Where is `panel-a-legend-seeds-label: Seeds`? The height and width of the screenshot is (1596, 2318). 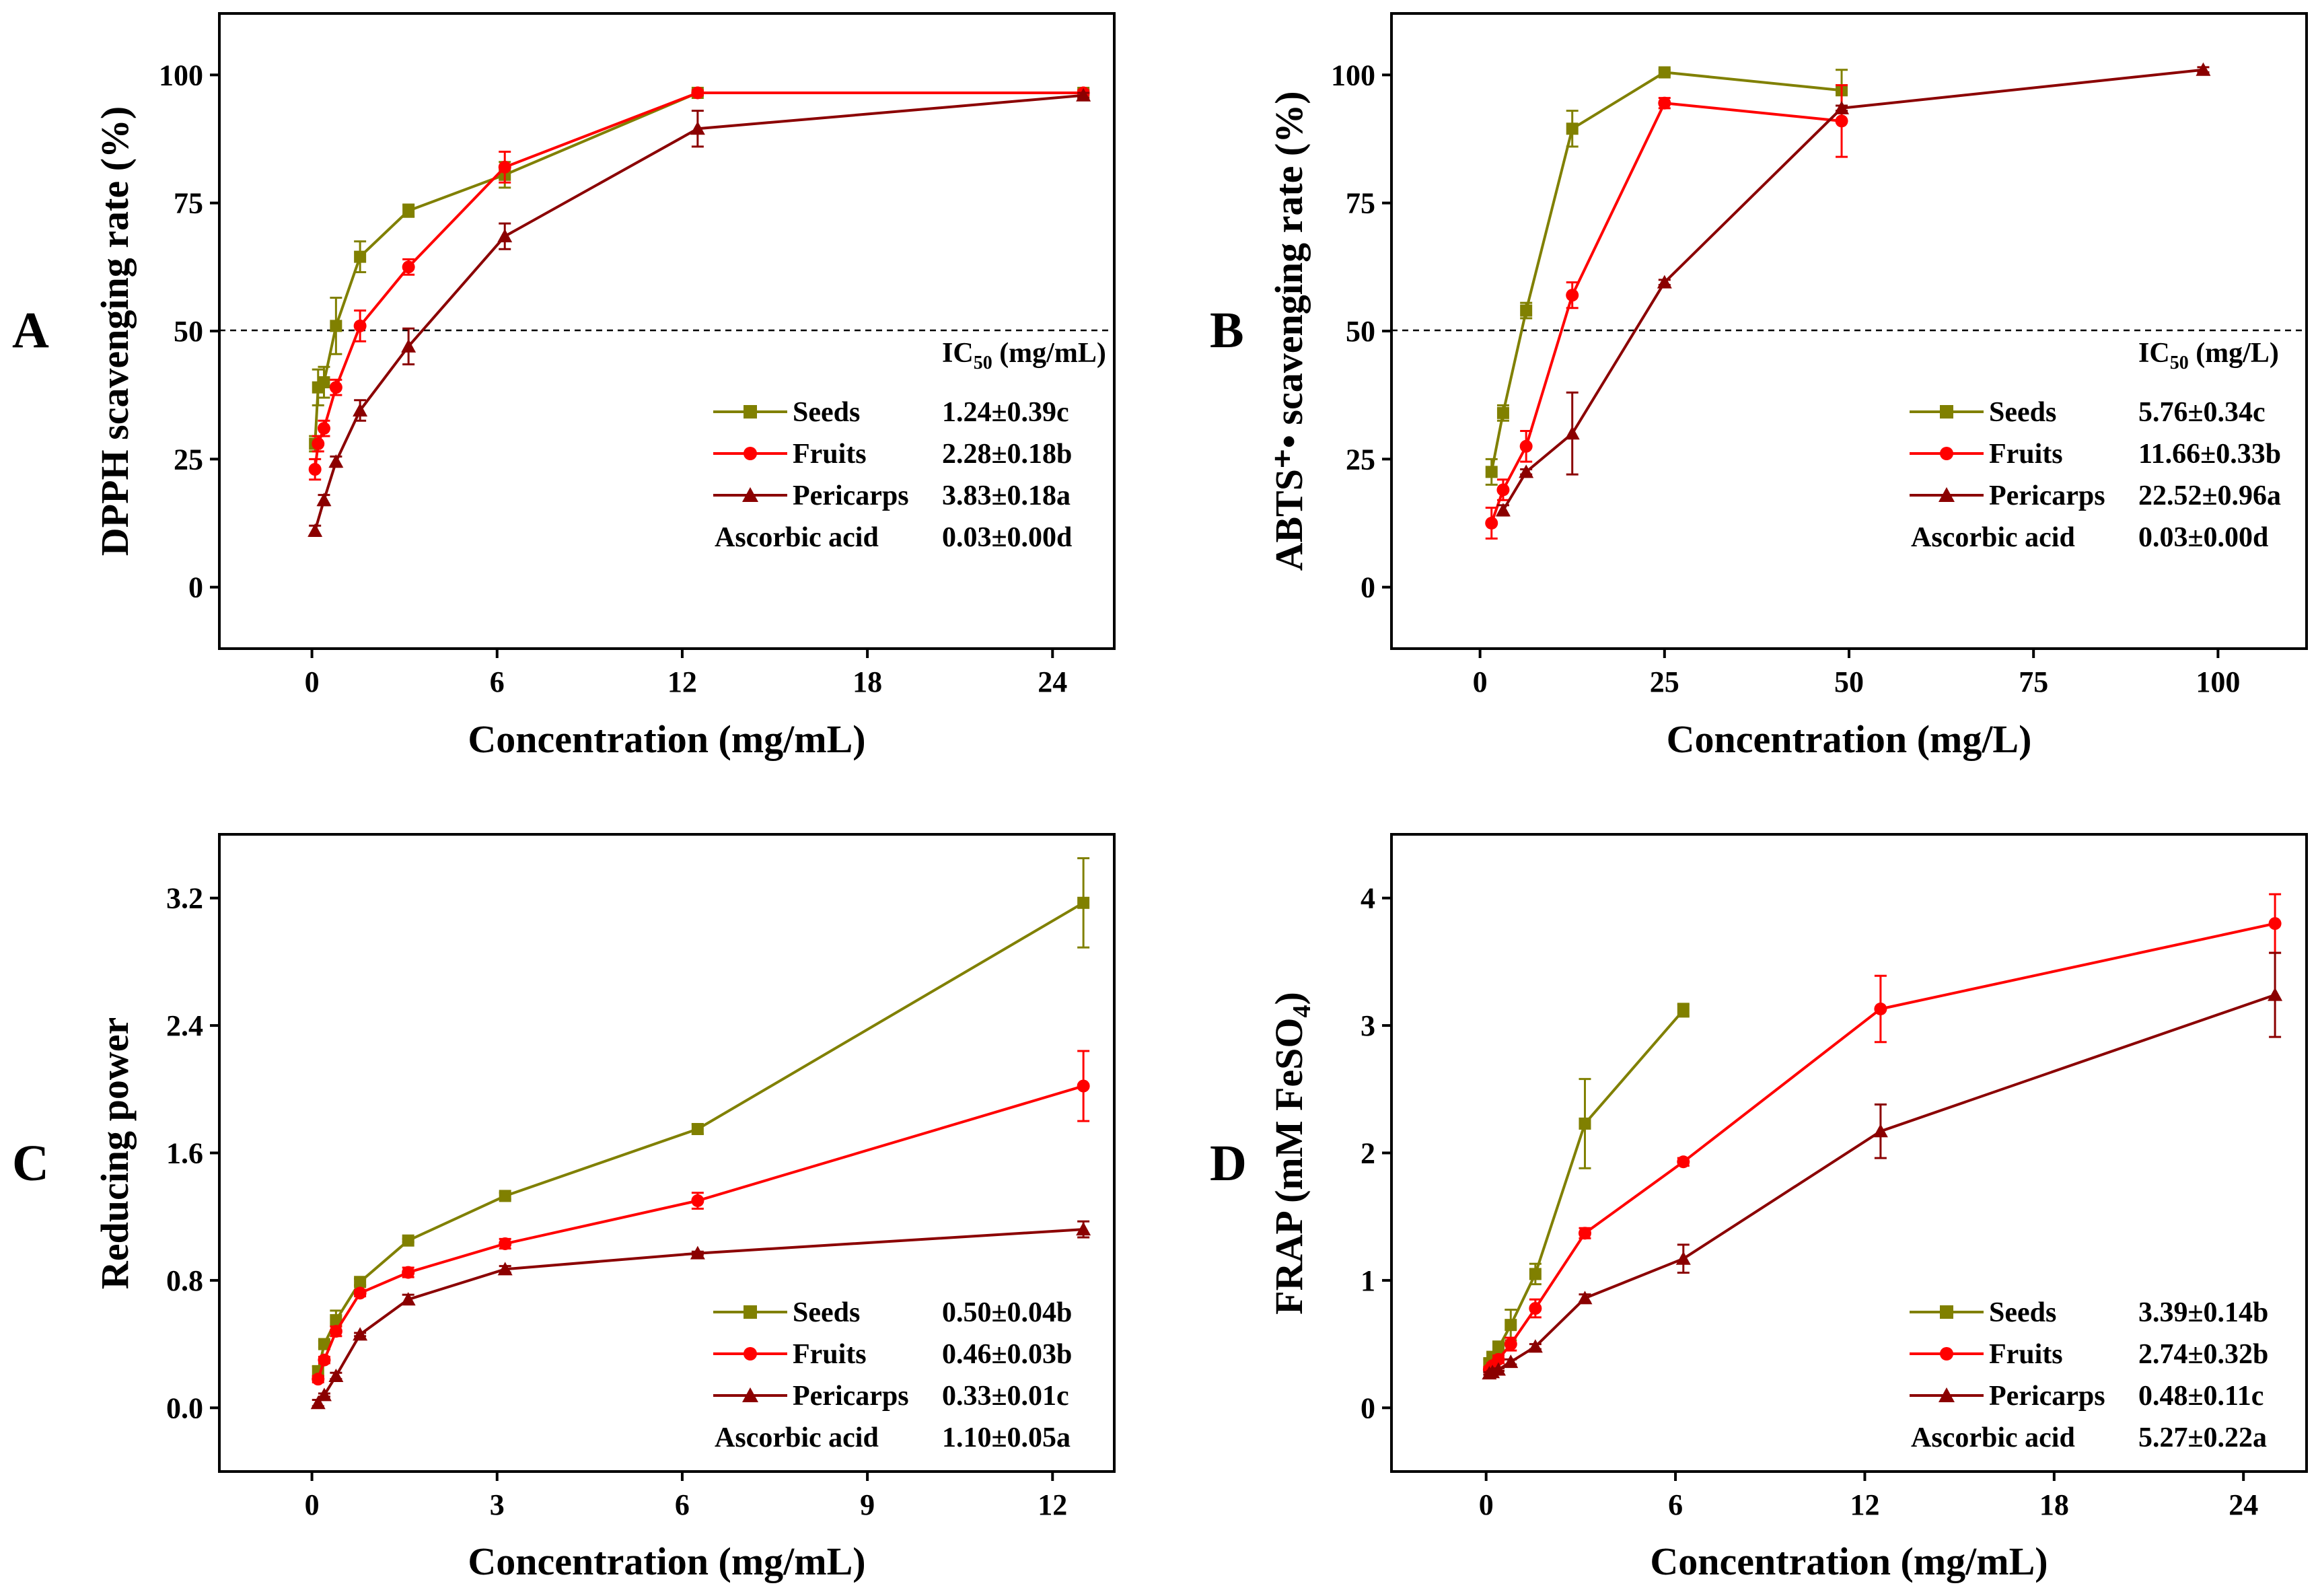 panel-a-legend-seeds-label: Seeds is located at coordinates (826, 412).